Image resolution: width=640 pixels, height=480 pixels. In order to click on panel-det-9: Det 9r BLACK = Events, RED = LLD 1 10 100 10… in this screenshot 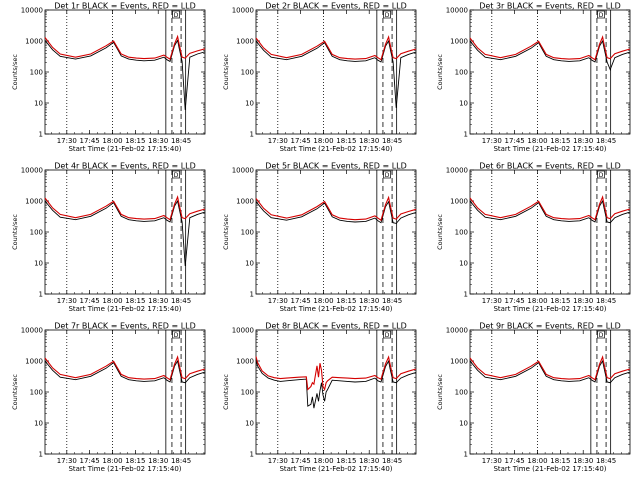, I will do `click(533, 397)`.